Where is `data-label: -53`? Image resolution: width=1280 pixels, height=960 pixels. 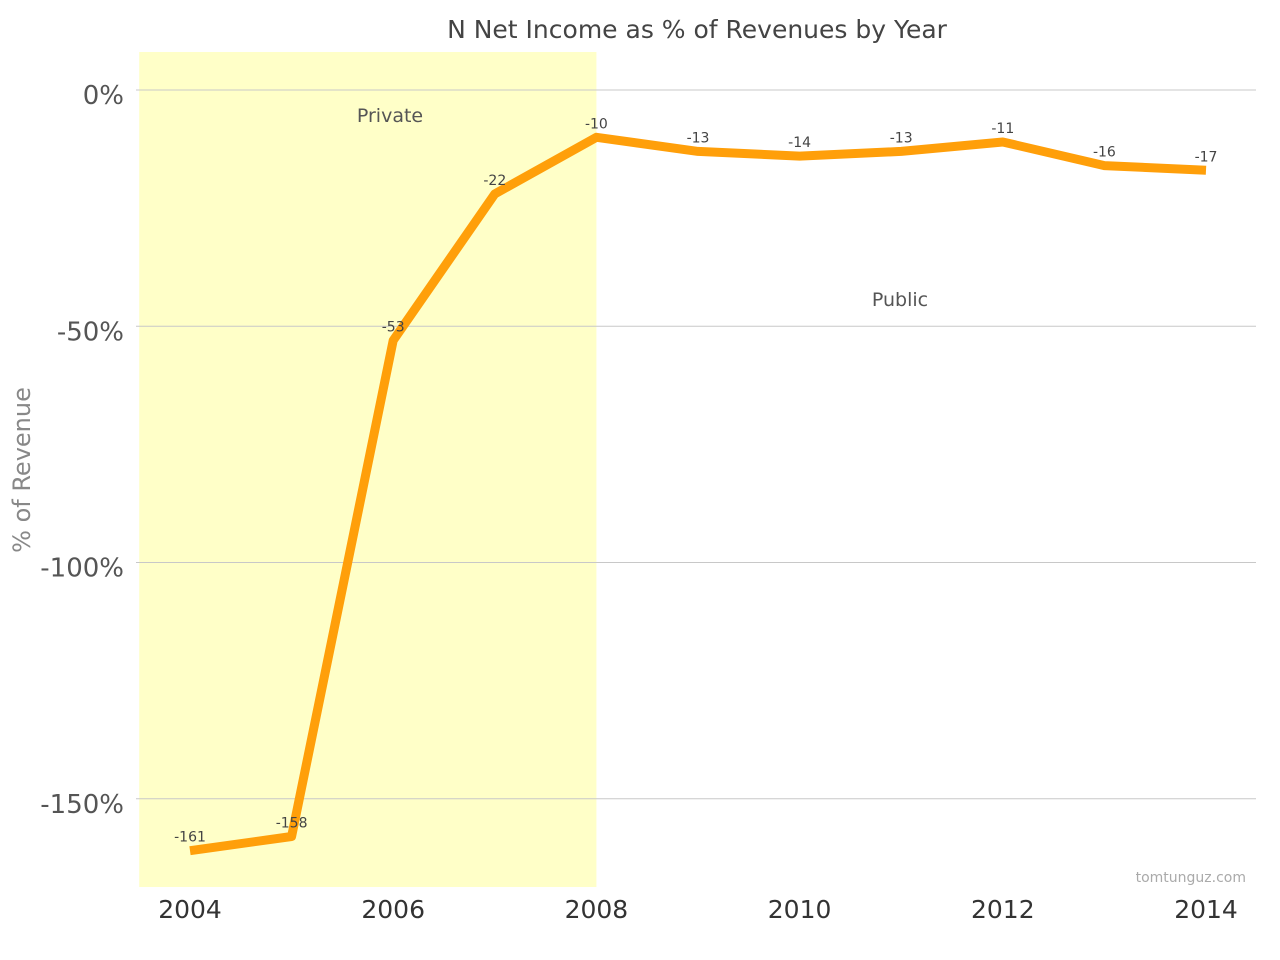 data-label: -53 is located at coordinates (393, 327).